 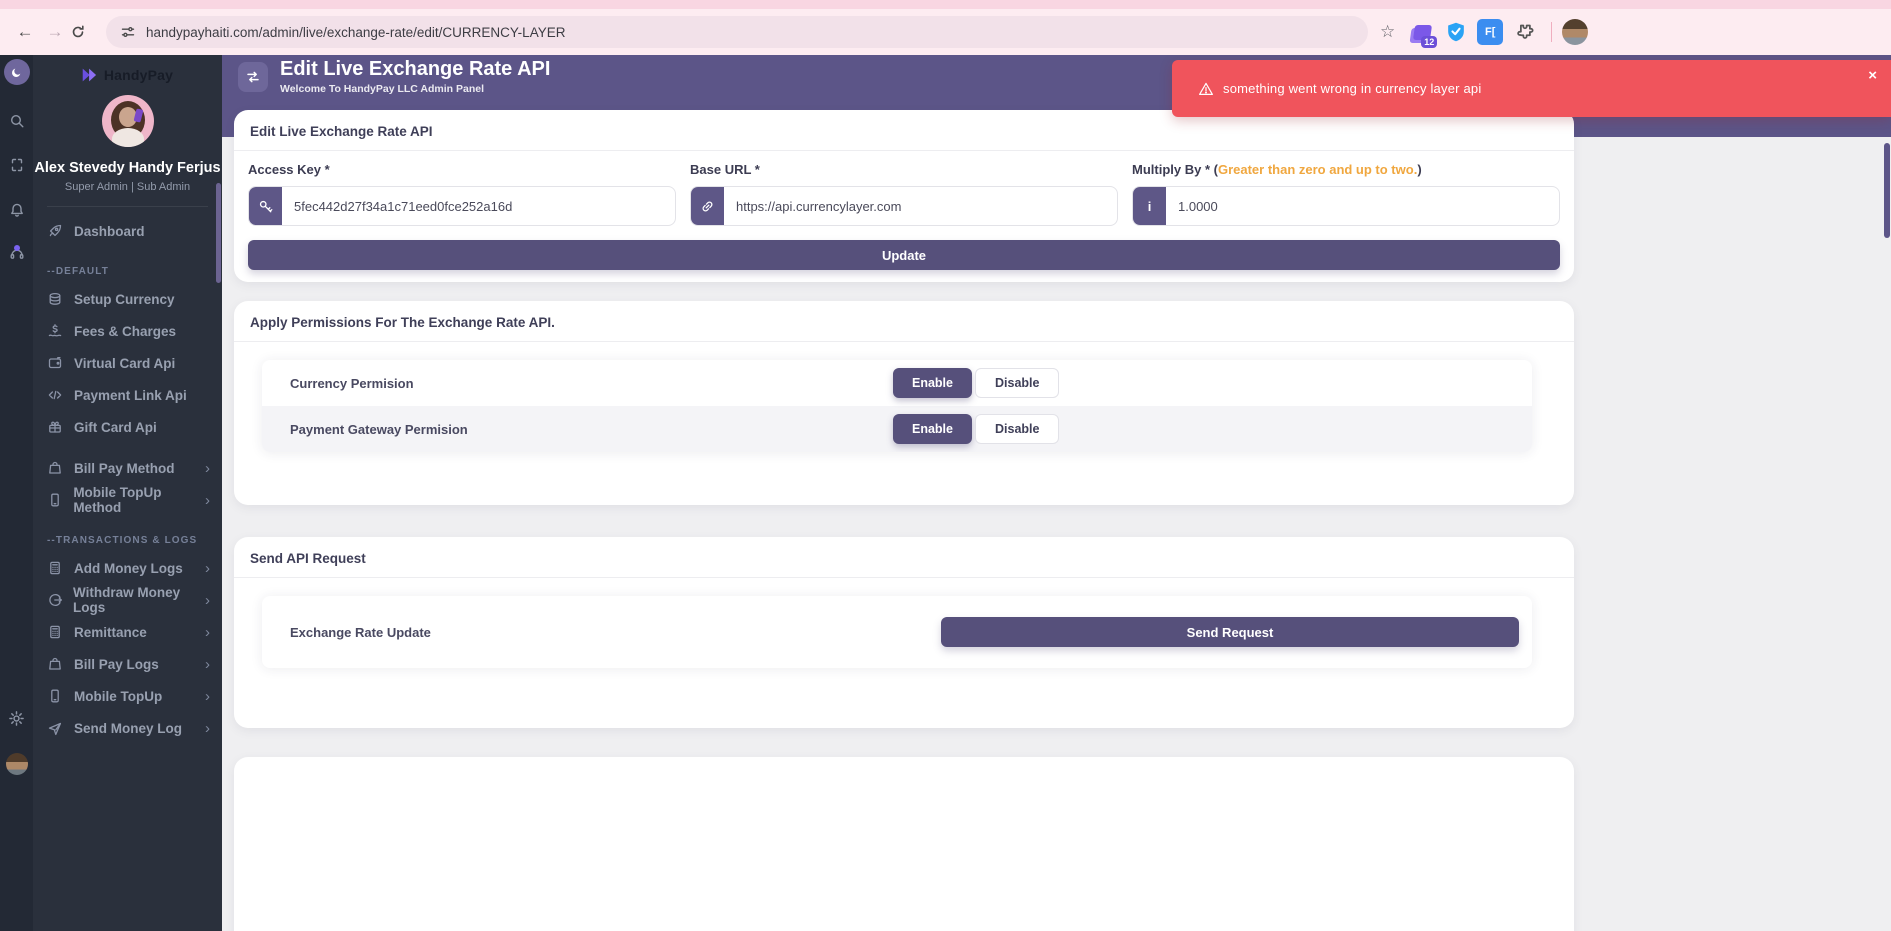 What do you see at coordinates (1872, 75) in the screenshot?
I see `toast-close-button: ×` at bounding box center [1872, 75].